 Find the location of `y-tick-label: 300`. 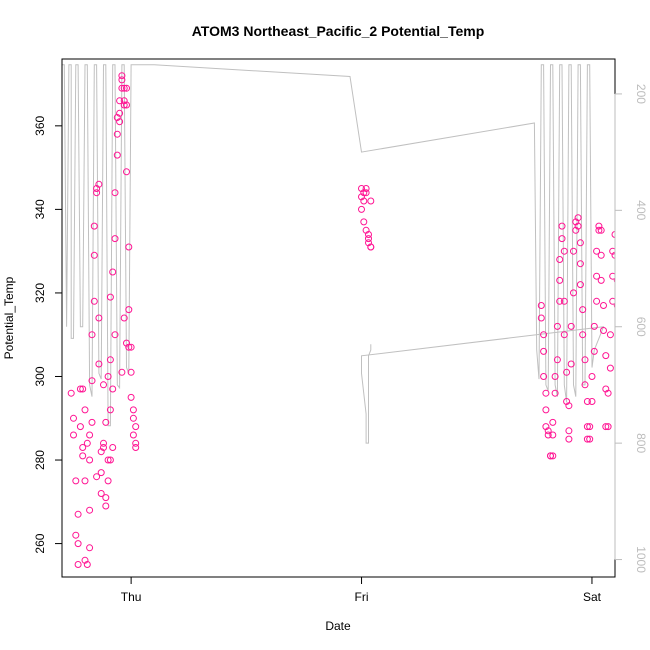

y-tick-label: 300 is located at coordinates (40, 376).